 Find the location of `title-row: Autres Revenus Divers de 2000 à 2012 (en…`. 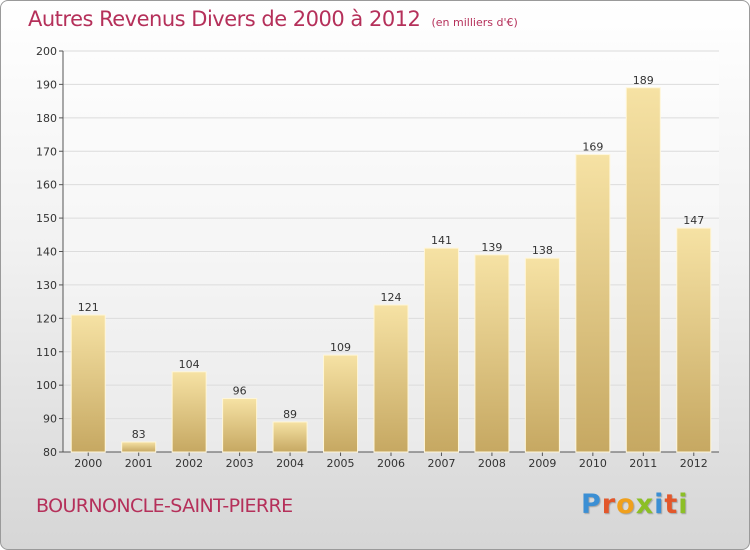

title-row: Autres Revenus Divers de 2000 à 2012 (en… is located at coordinates (273, 19).